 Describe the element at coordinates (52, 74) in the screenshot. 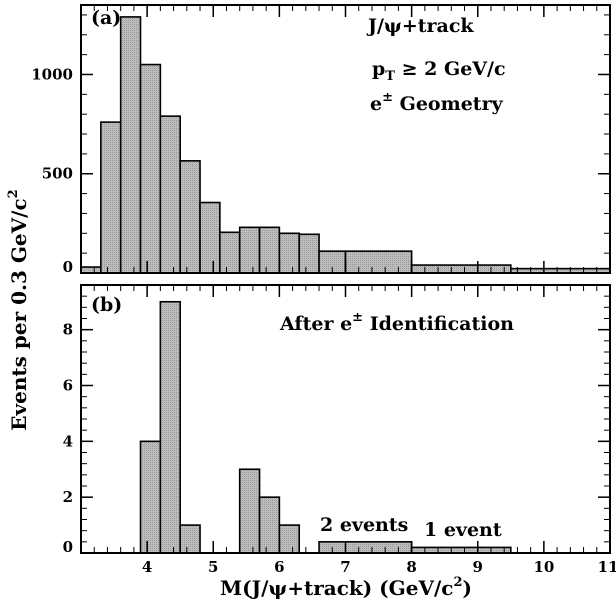

I see `y-tick-label-a-2: 1000` at that location.